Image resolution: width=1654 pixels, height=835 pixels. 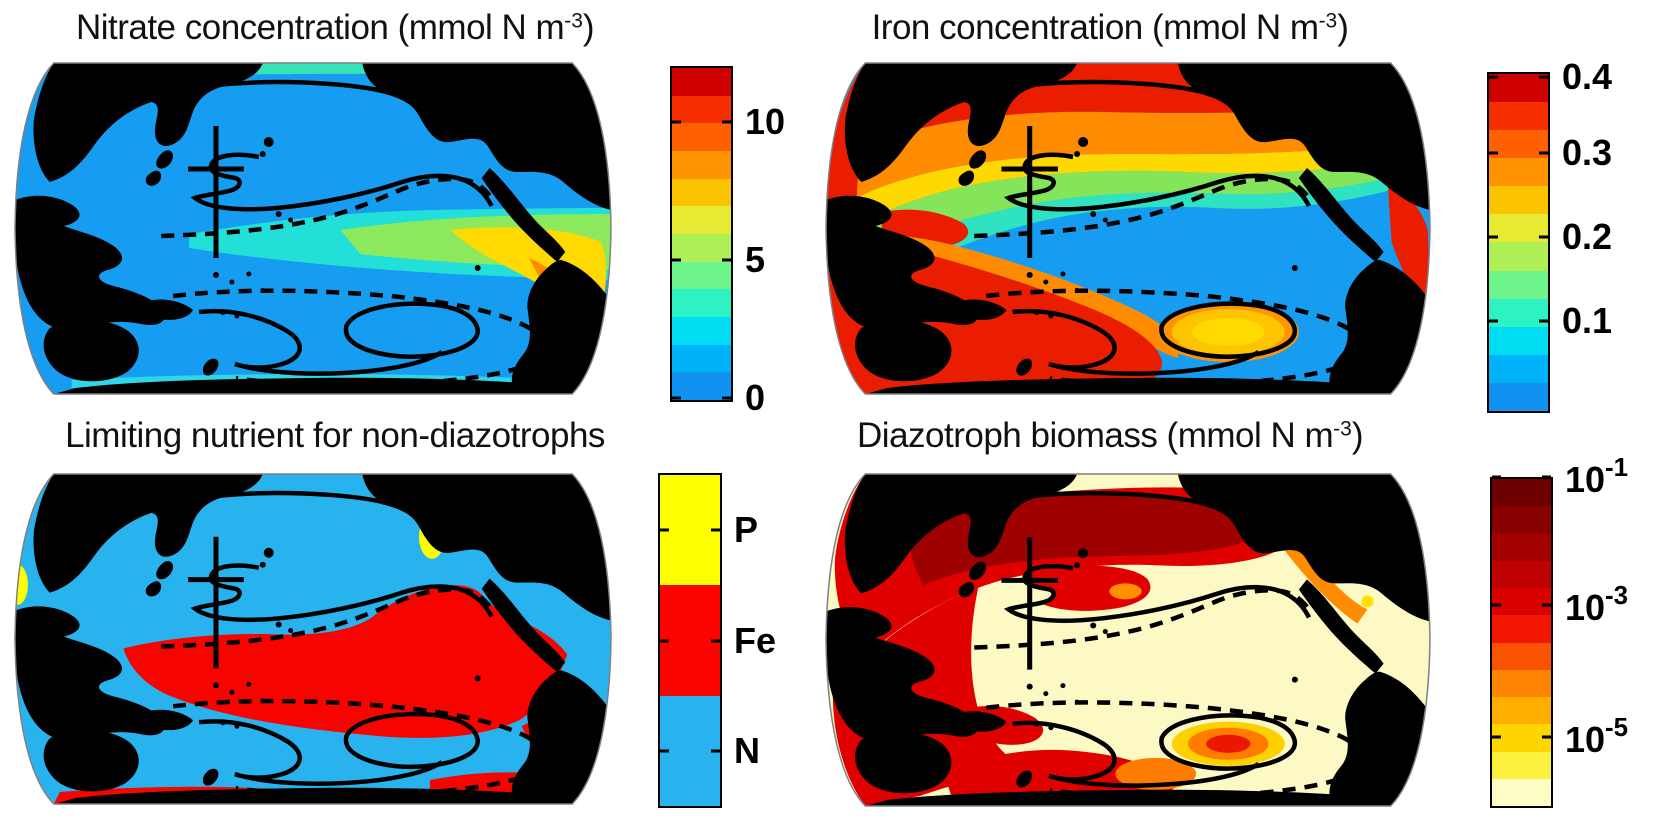 I want to click on map-limiting-nutrient, so click(x=313, y=639).